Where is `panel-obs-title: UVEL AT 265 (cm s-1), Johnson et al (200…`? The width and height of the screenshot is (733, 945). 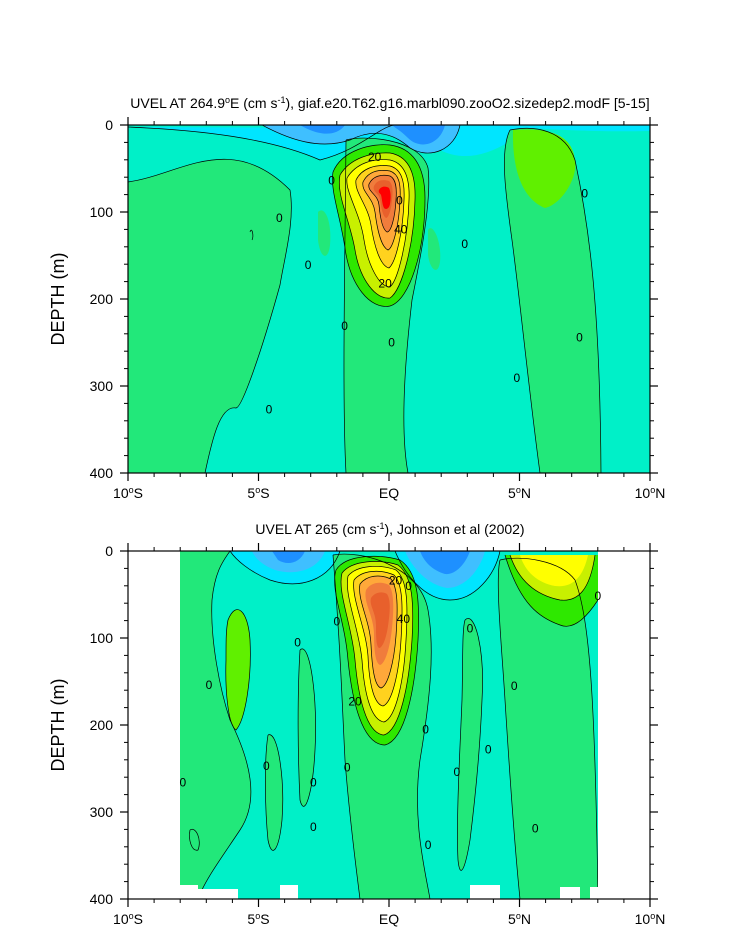 panel-obs-title: UVEL AT 265 (cm s-1), Johnson et al (200… is located at coordinates (389, 529).